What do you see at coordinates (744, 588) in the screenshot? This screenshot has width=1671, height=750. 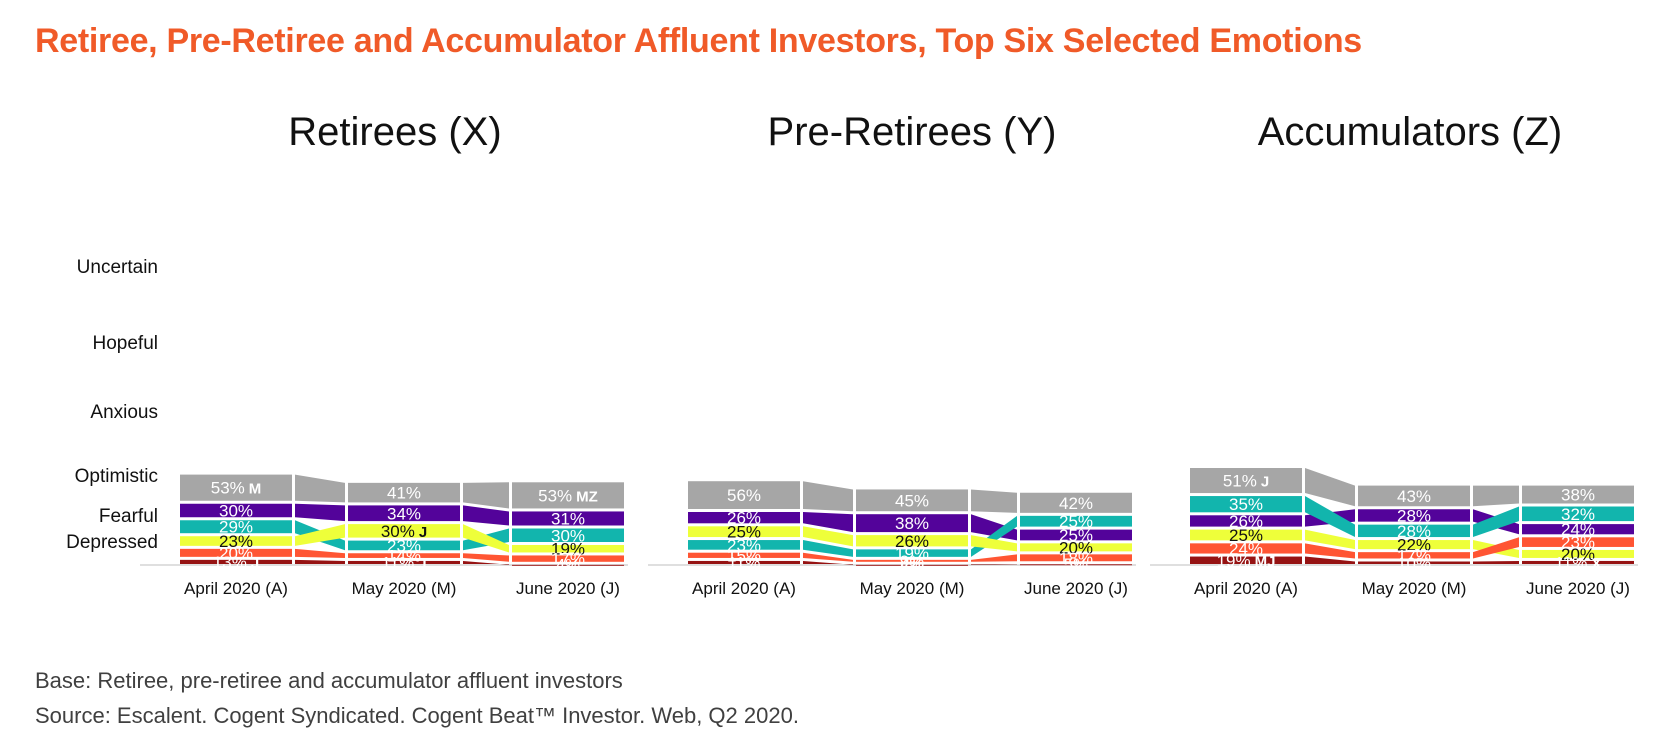 I see `category-label: April 2020 (A)` at bounding box center [744, 588].